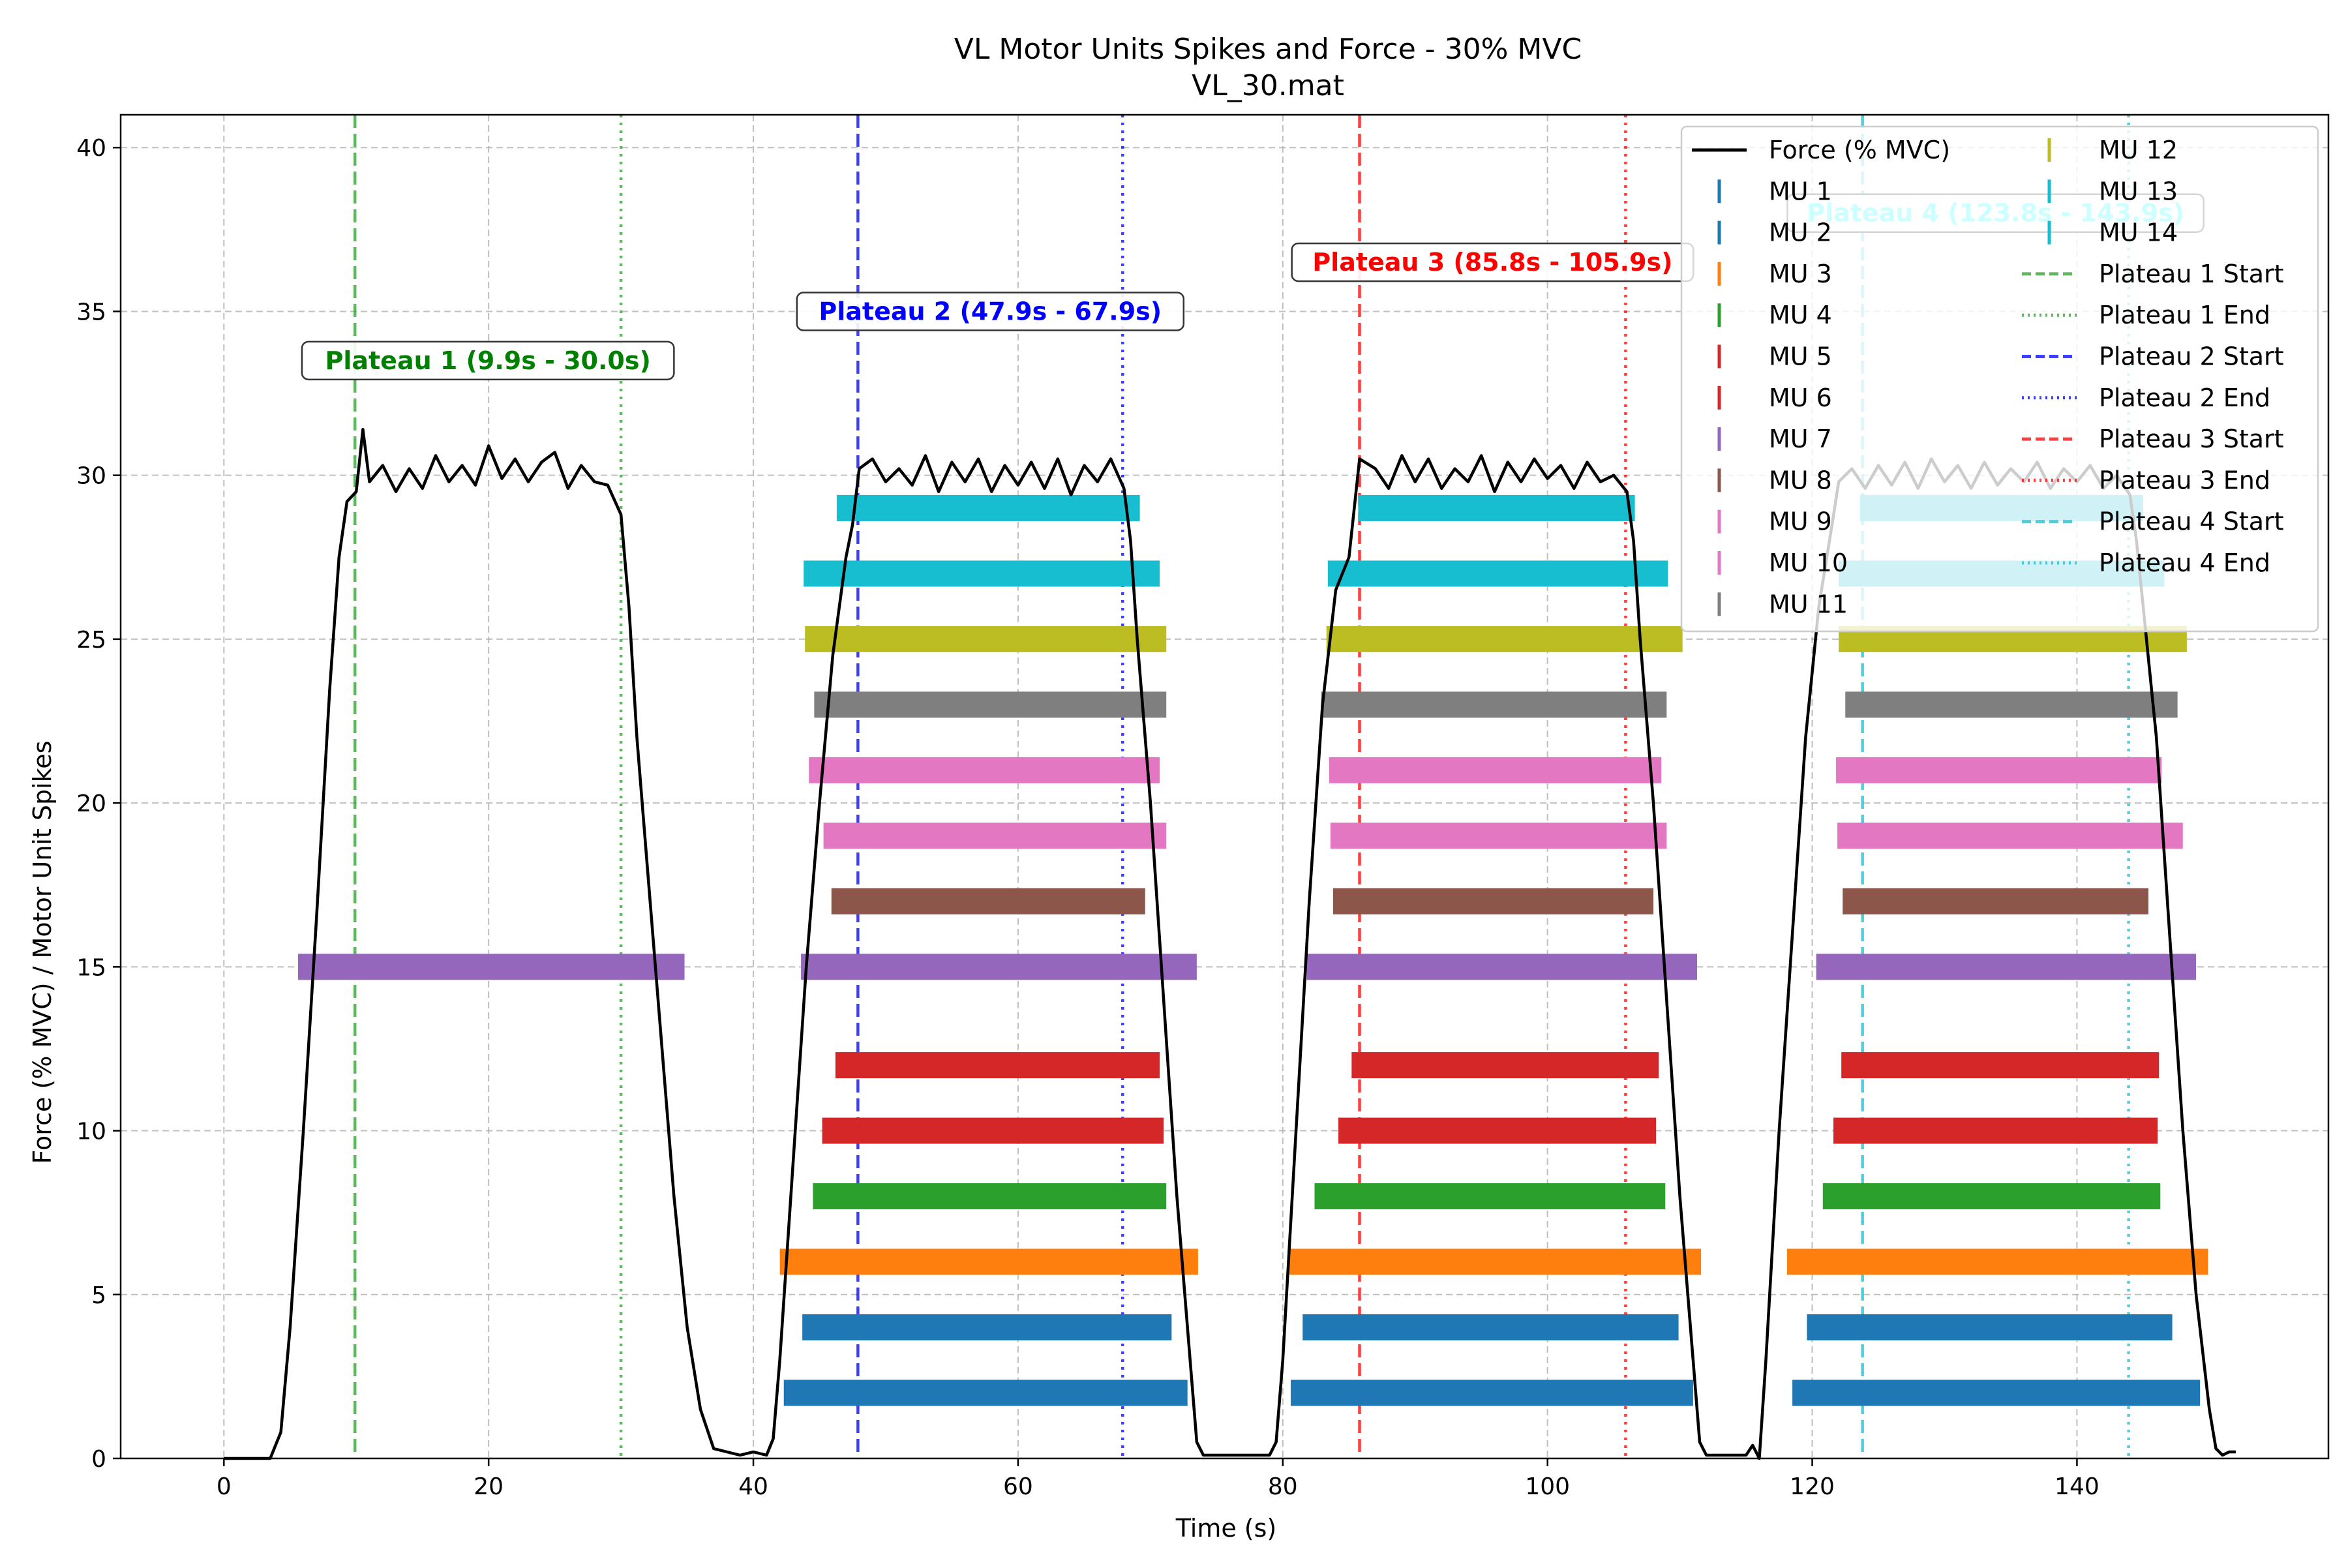 The width and height of the screenshot is (2348, 1568). Describe the element at coordinates (91, 148) in the screenshot. I see `y-tick-label: 40` at that location.